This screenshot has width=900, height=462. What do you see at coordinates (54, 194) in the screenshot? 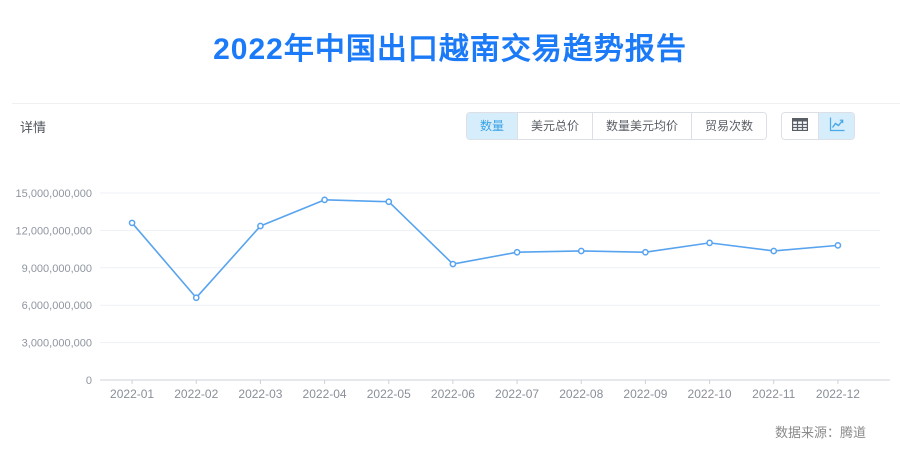
I see `svg-text: 15,000,000,000` at bounding box center [54, 194].